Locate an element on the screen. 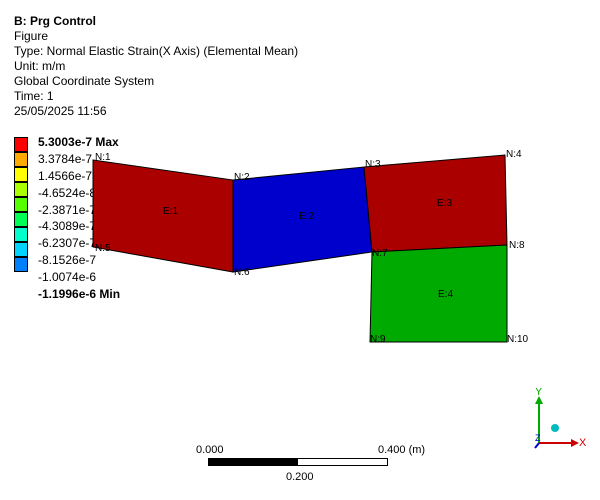 The image size is (600, 500). element-label-e4: E:4 is located at coordinates (445, 294).